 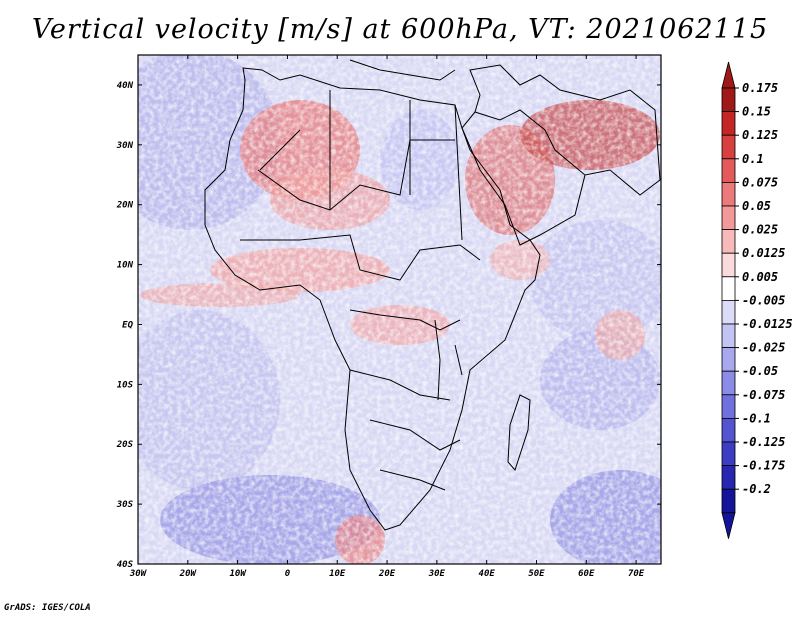 What do you see at coordinates (337, 574) in the screenshot?
I see `lon-label: 10E` at bounding box center [337, 574].